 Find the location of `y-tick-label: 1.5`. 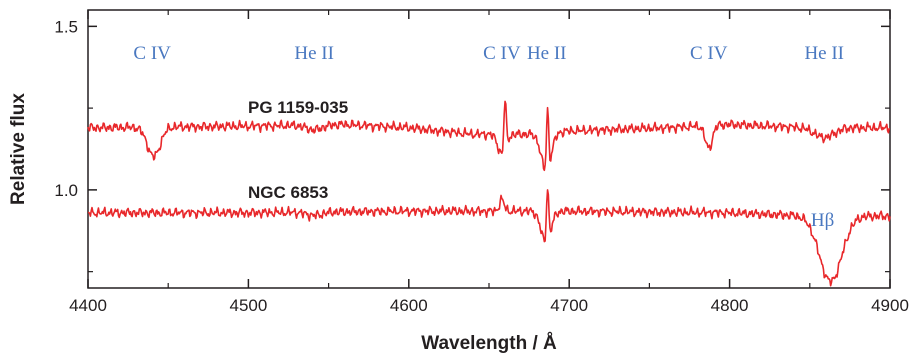

y-tick-label: 1.5 is located at coordinates (66, 26).